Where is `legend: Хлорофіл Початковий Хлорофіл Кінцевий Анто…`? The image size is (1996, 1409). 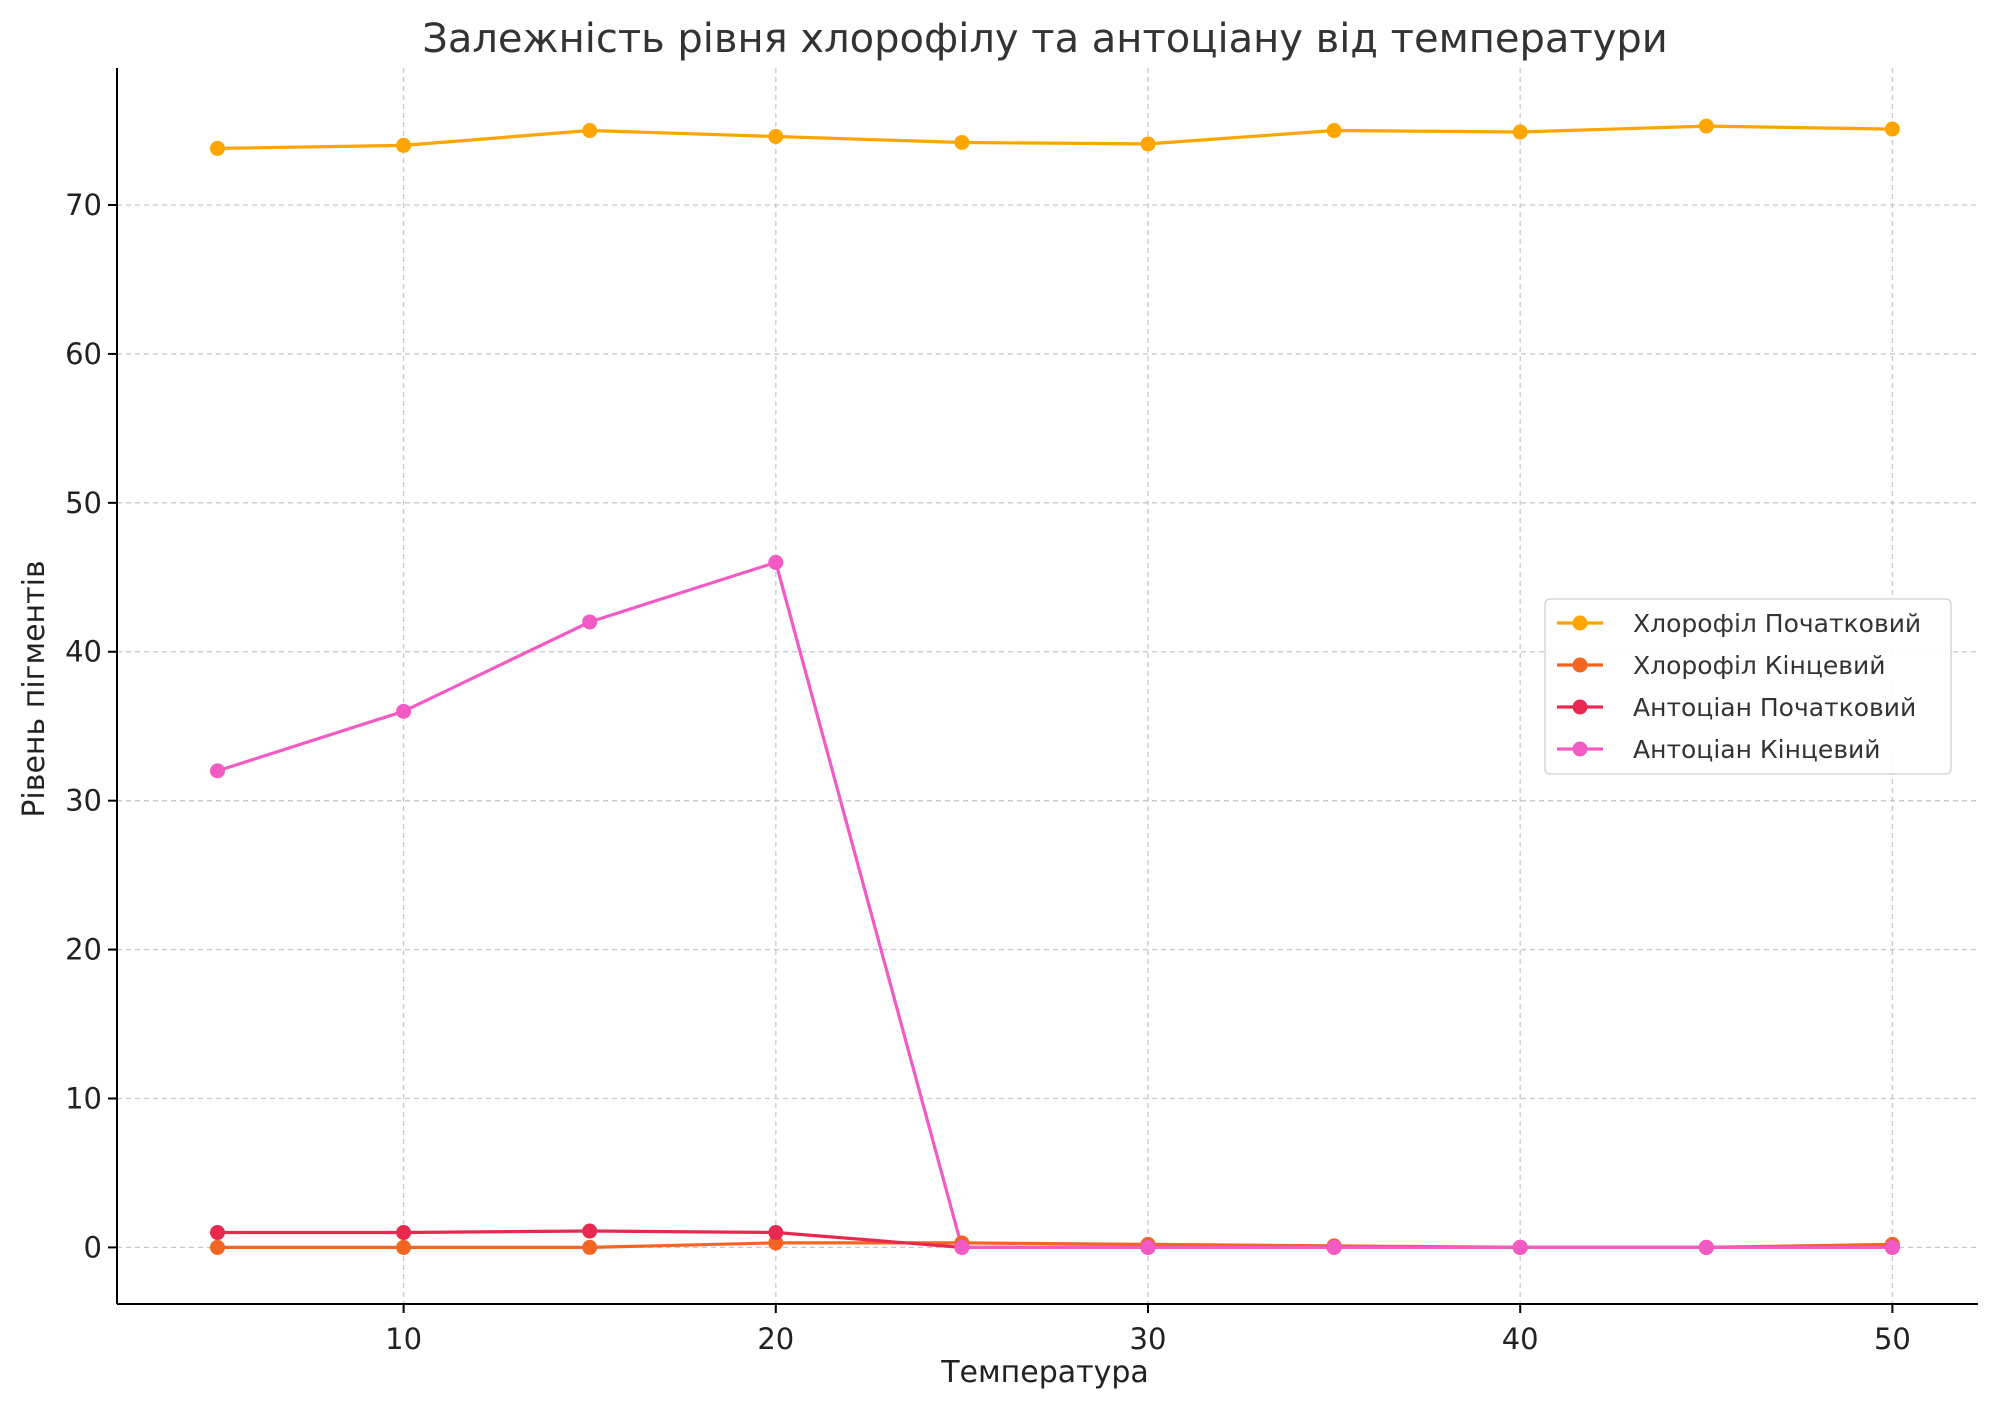 legend: Хлорофіл Початковий Хлорофіл Кінцевий Анто… is located at coordinates (1748, 686).